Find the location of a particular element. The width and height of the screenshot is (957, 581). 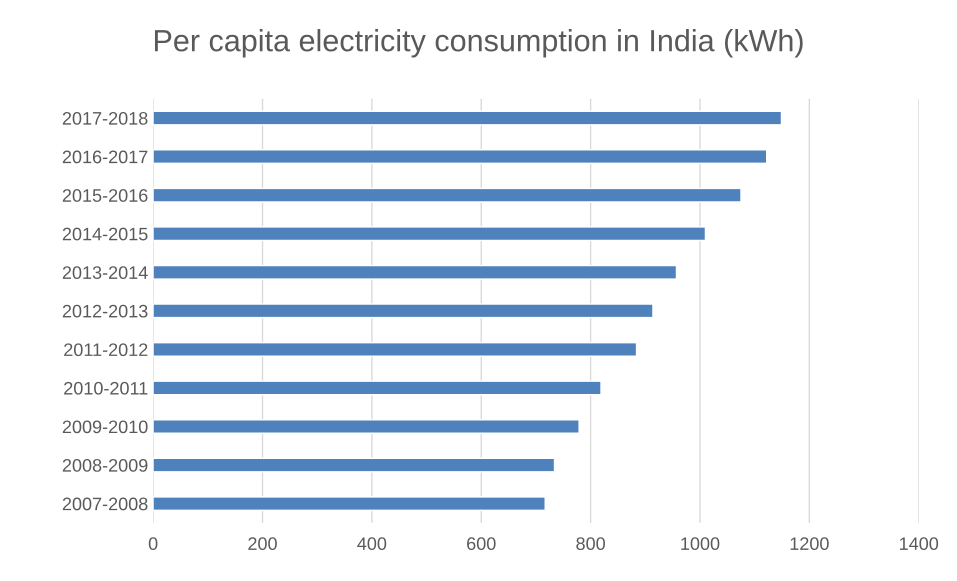

x-tick-label: 400 is located at coordinates (371, 543).